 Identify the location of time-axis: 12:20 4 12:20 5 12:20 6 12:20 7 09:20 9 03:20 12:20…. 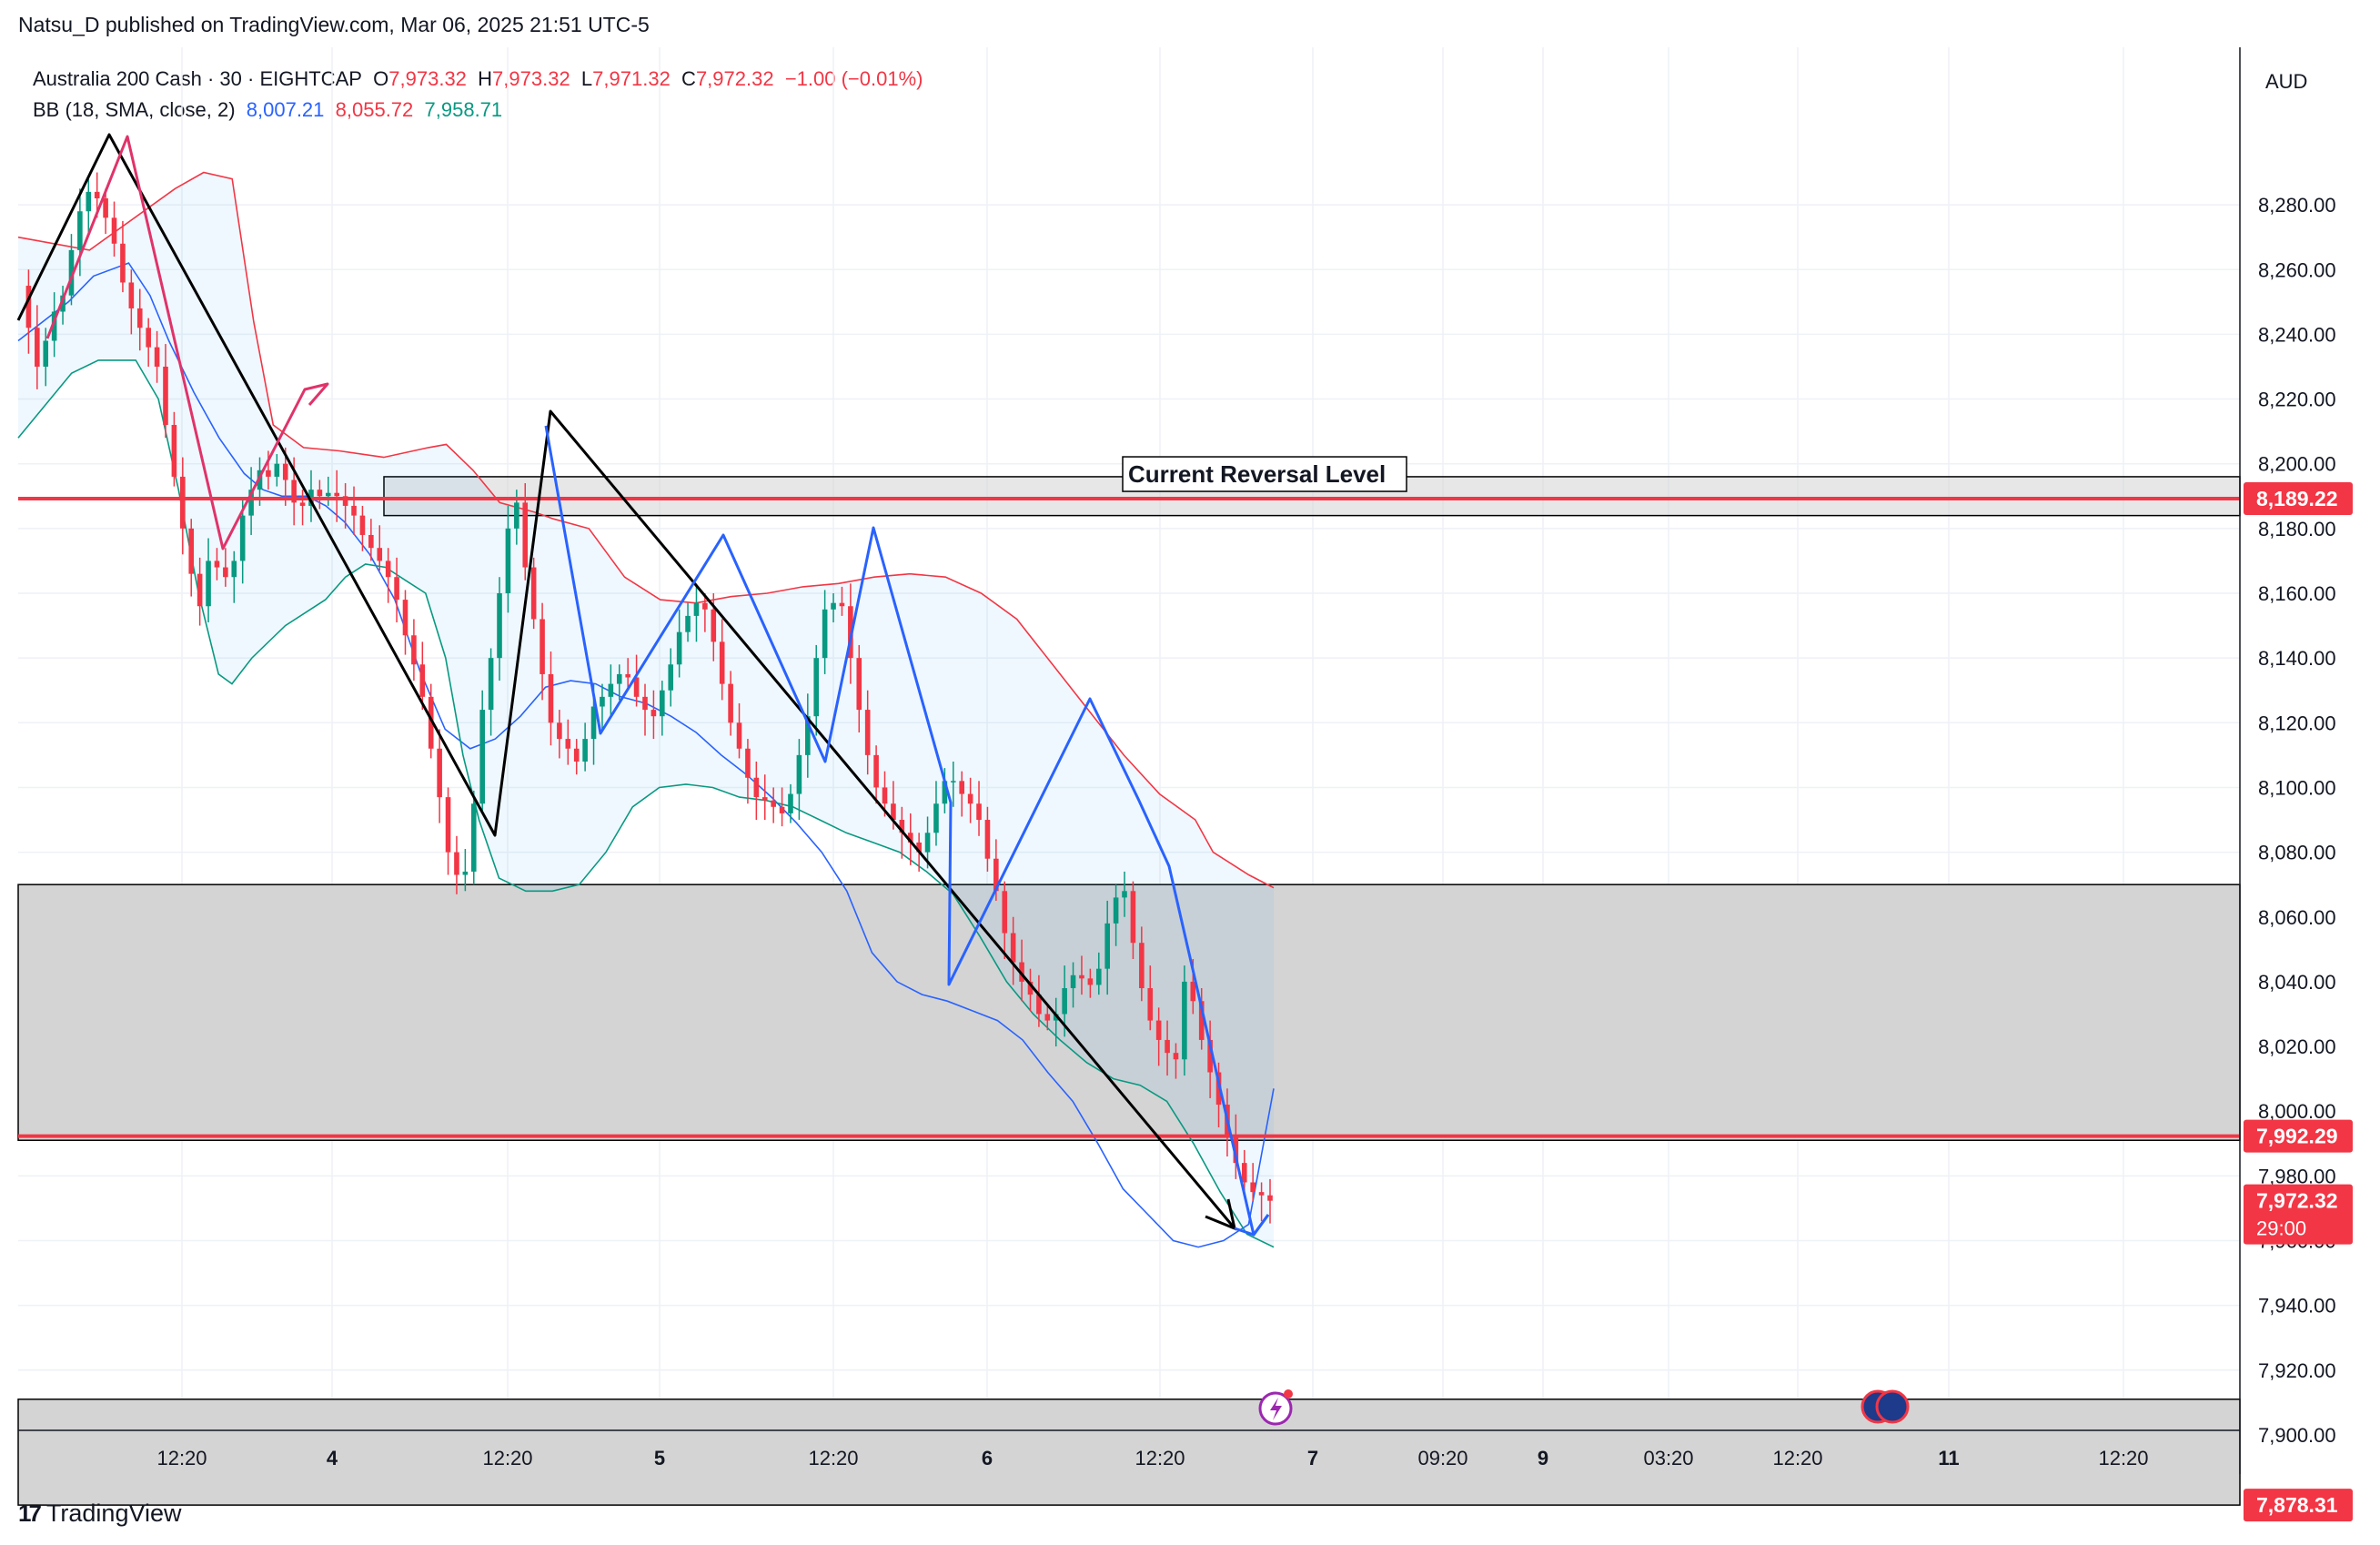
(1152, 1458).